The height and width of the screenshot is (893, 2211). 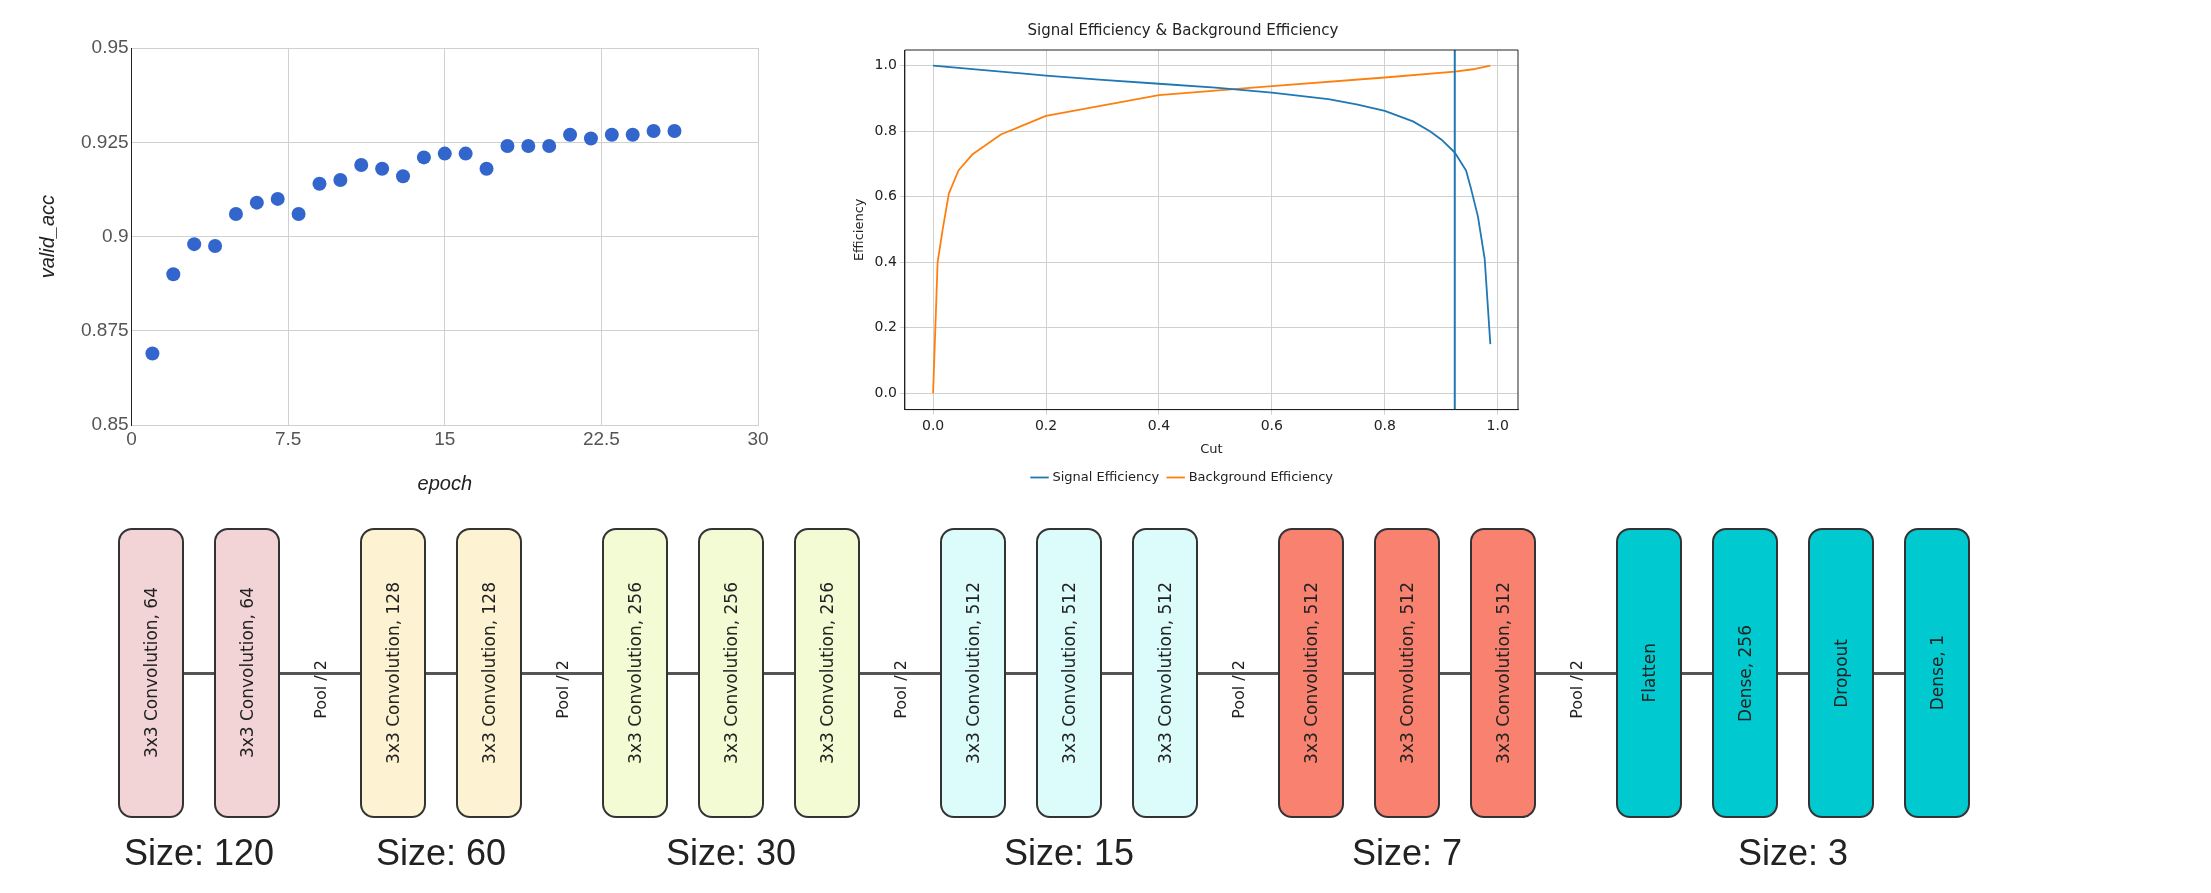 What do you see at coordinates (885, 129) in the screenshot?
I see `y-tick-label: 0.8` at bounding box center [885, 129].